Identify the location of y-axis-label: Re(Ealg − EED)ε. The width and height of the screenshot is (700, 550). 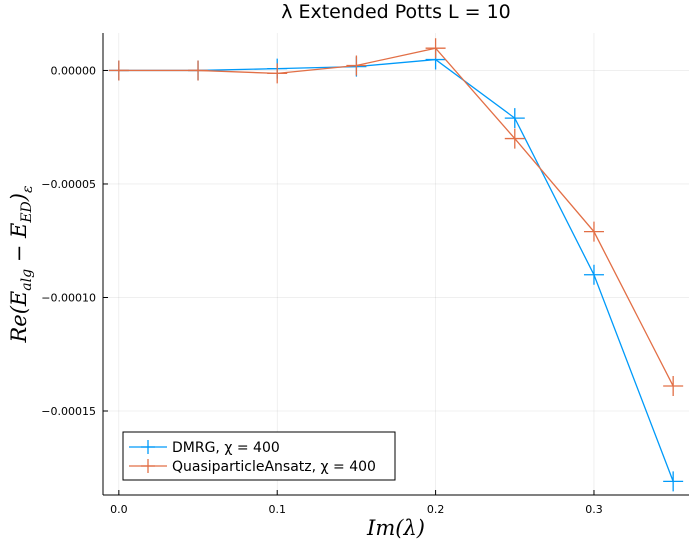
(21, 264).